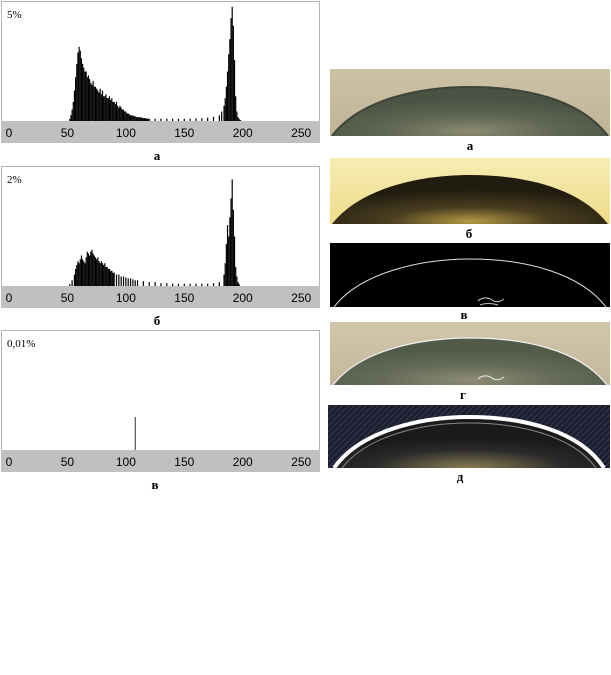 The width and height of the screenshot is (611, 675). Describe the element at coordinates (14, 15) in the screenshot. I see `y-scale-label: 5%` at that location.